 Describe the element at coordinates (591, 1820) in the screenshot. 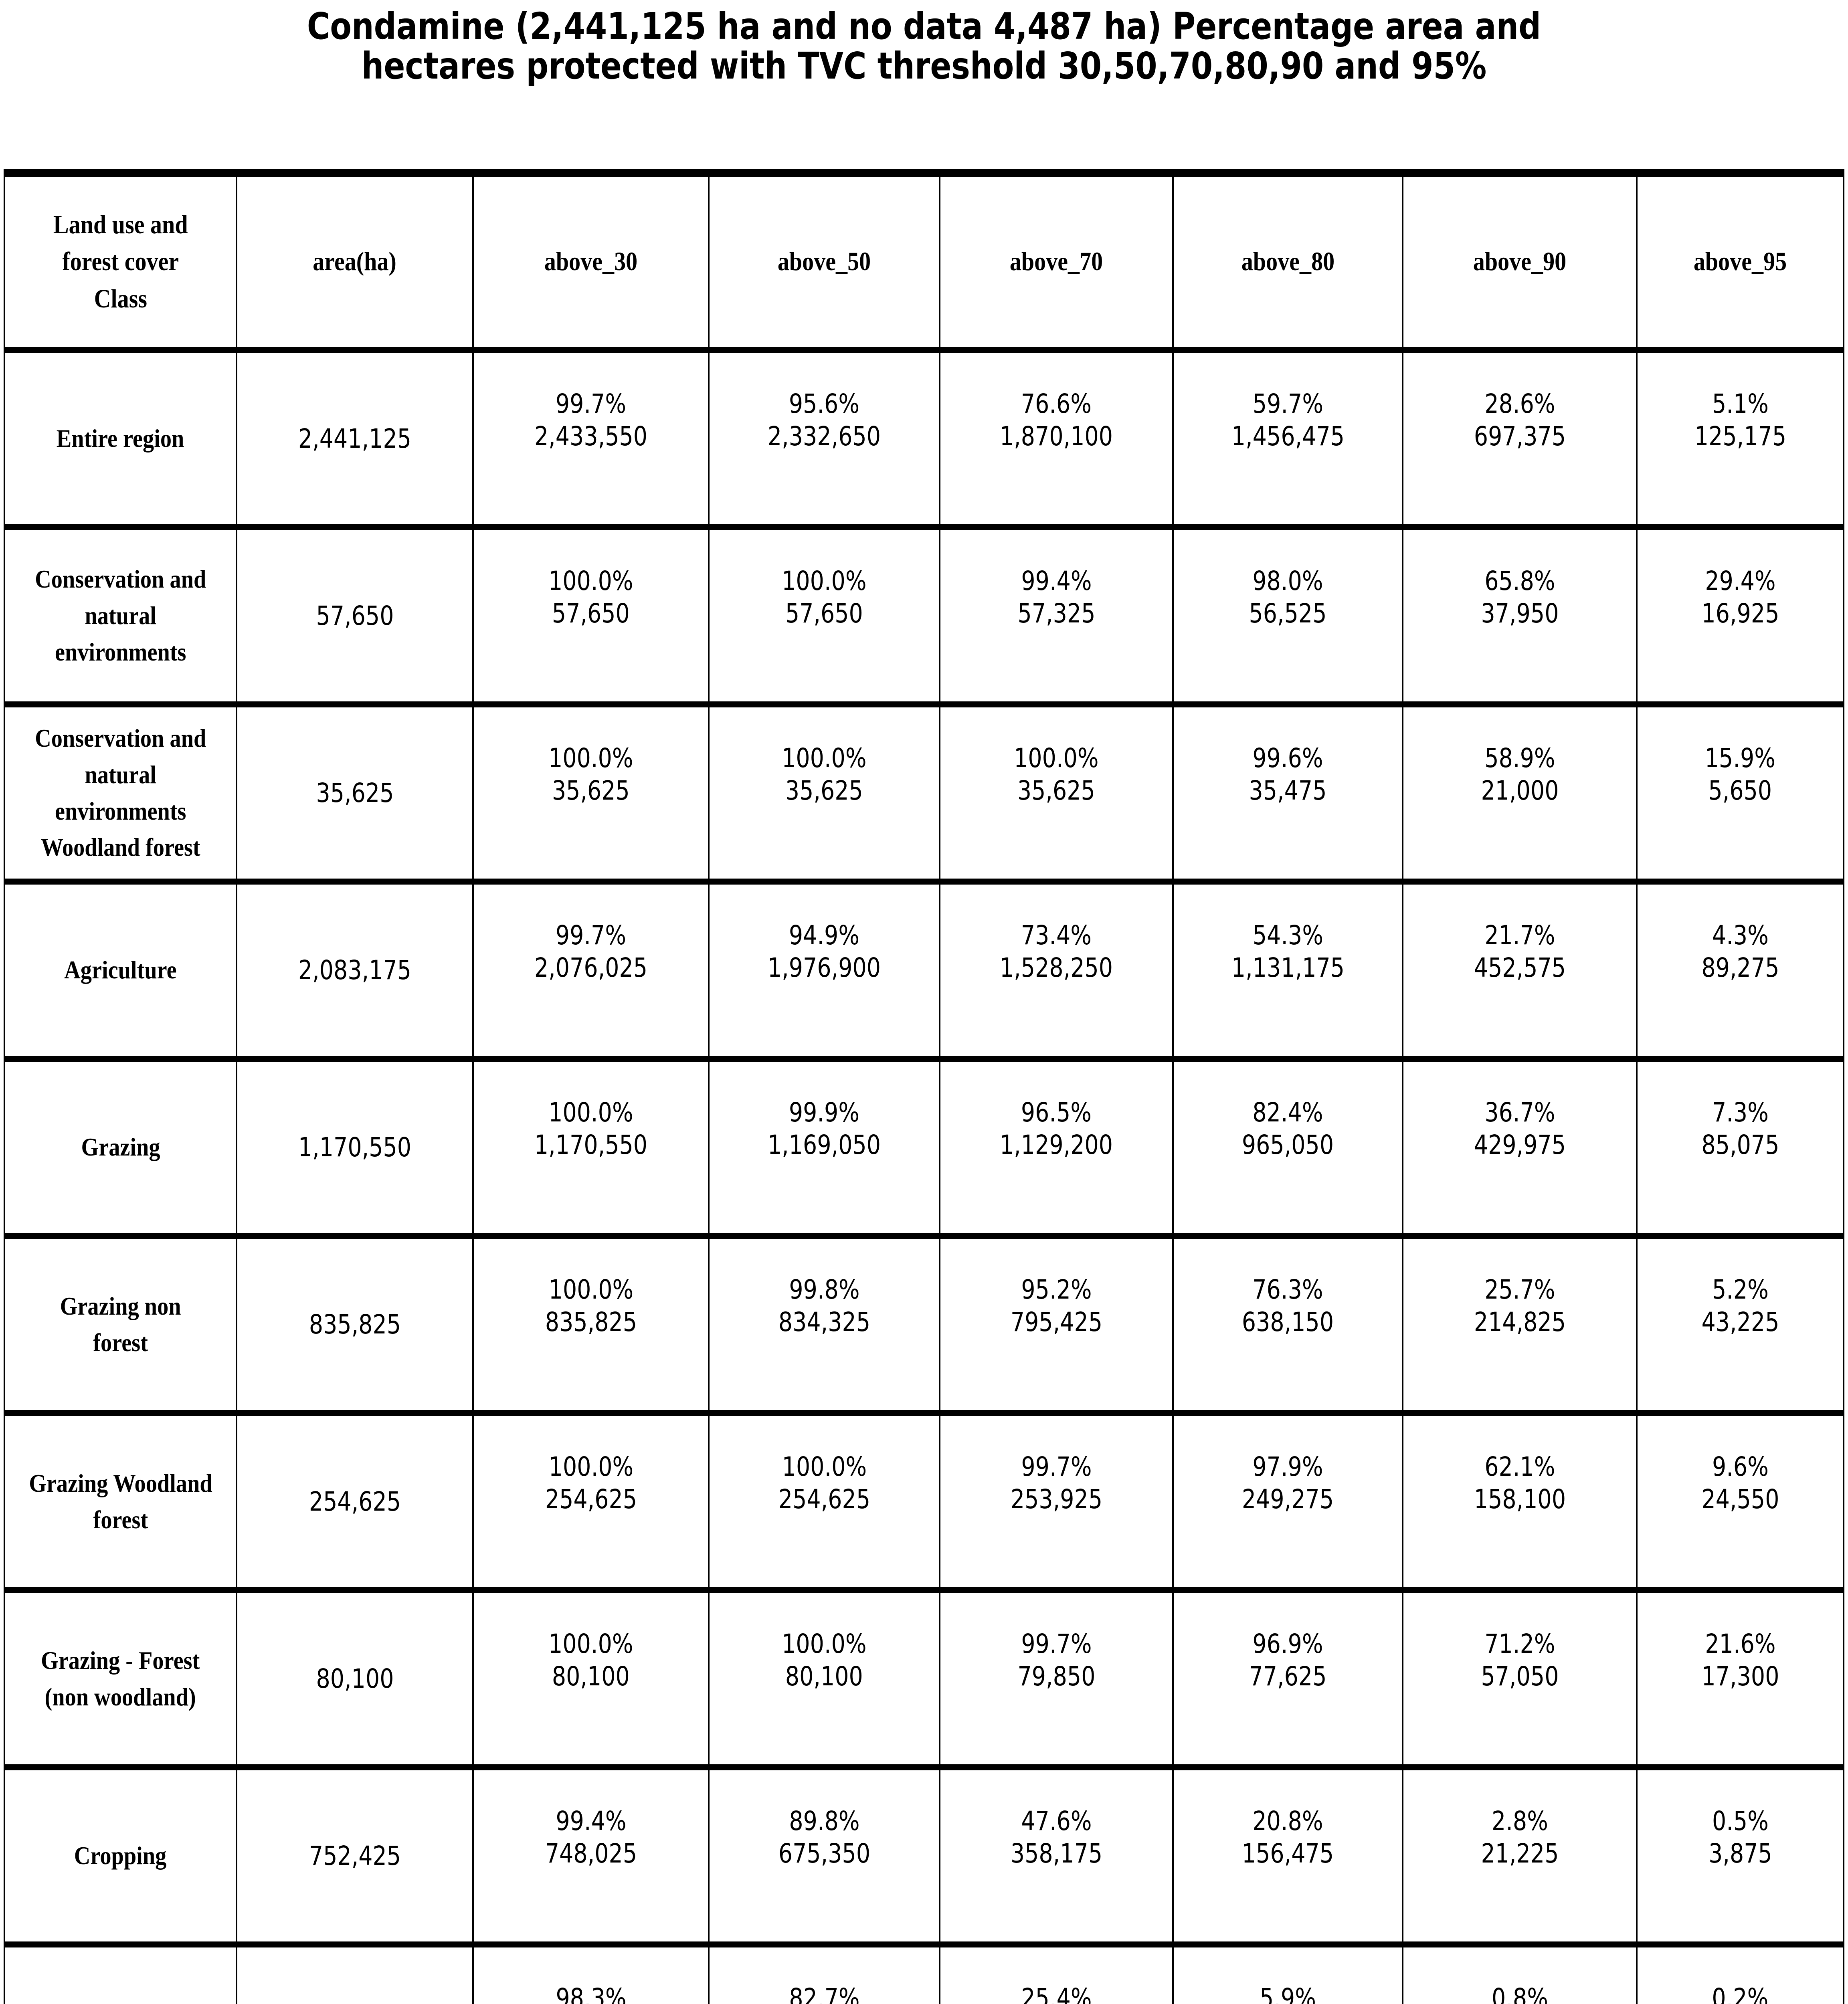

I see `percent-value: 99.4%` at that location.